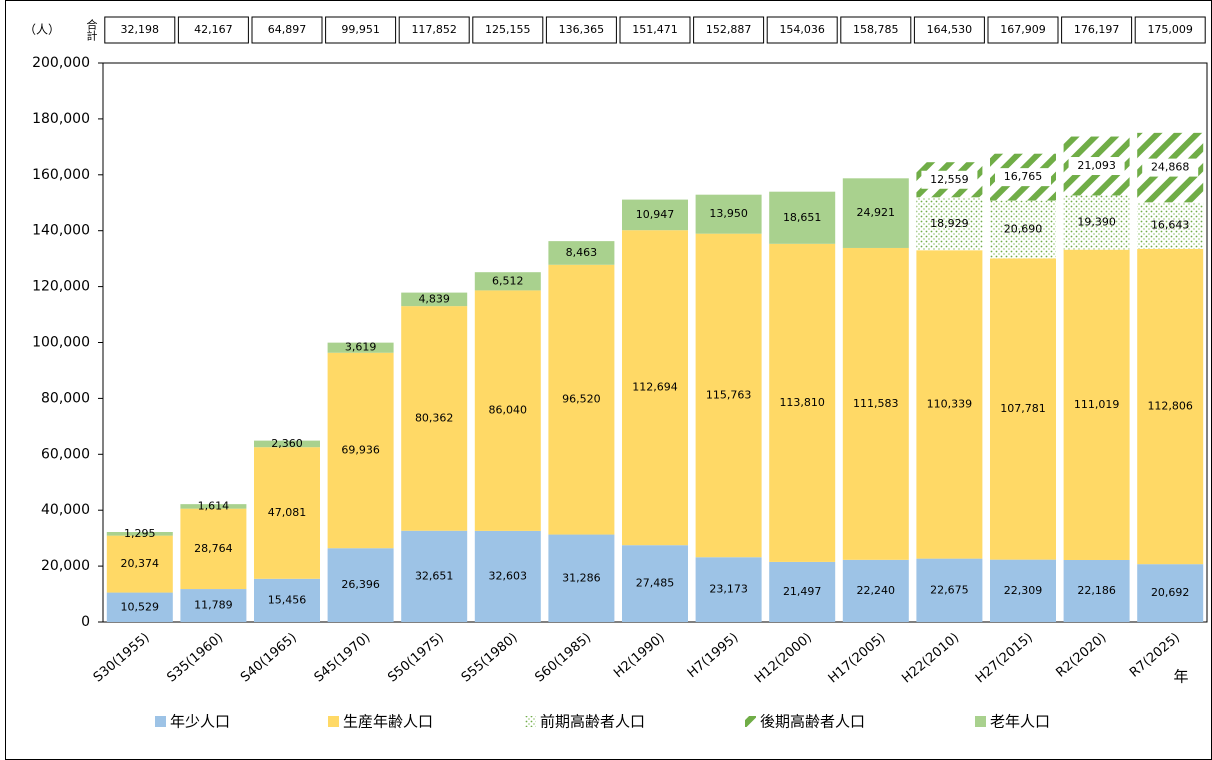 The image size is (1212, 760). I want to click on value-label: 13,950, so click(728, 213).